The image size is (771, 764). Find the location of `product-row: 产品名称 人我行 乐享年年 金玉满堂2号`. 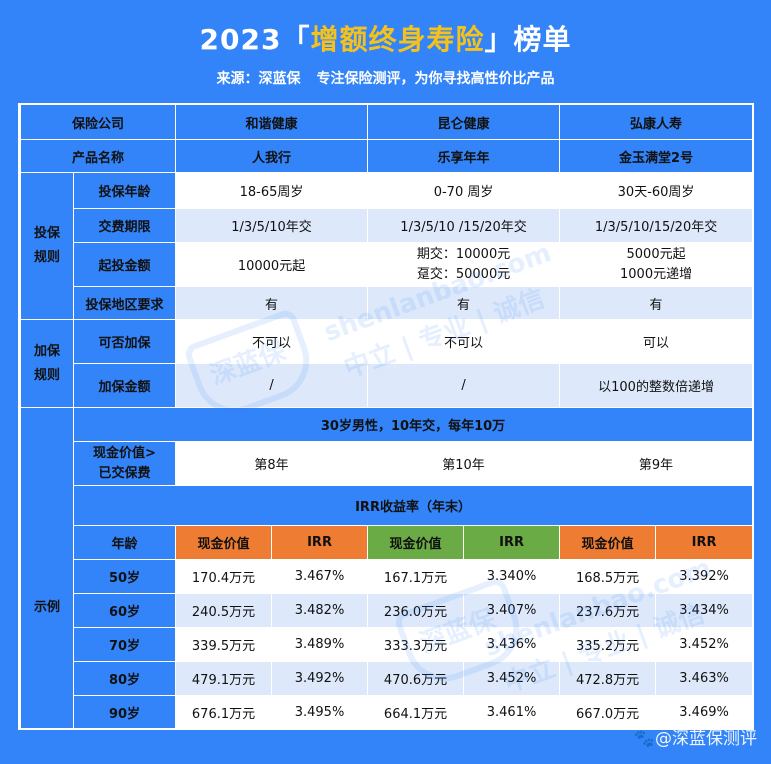

product-row: 产品名称 人我行 乐享年年 金玉满堂2号 is located at coordinates (386, 156).